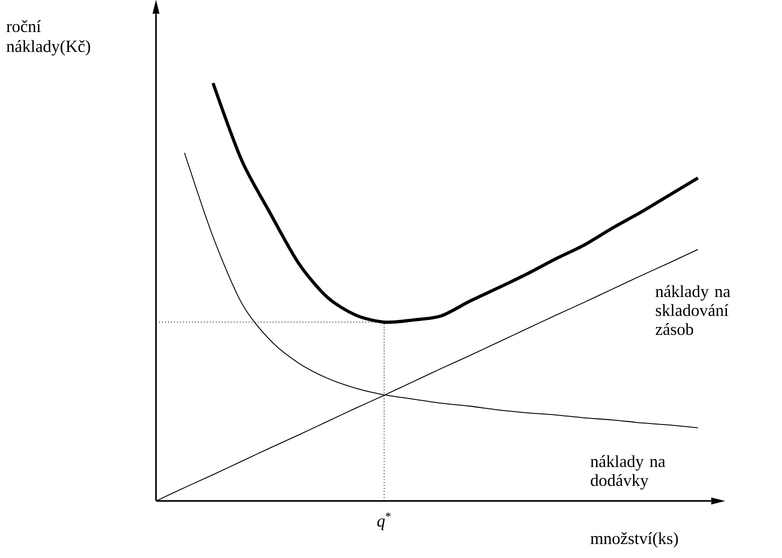 The image size is (782, 558). I want to click on series-label: náklady na dodávky, so click(628, 472).